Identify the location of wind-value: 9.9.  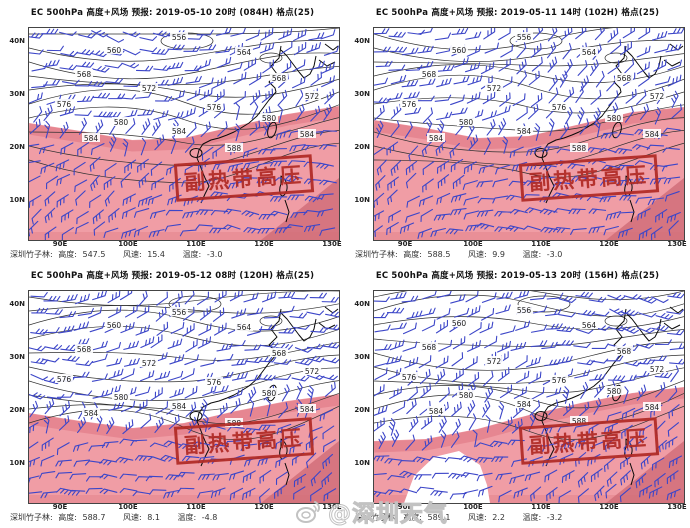
(498, 254).